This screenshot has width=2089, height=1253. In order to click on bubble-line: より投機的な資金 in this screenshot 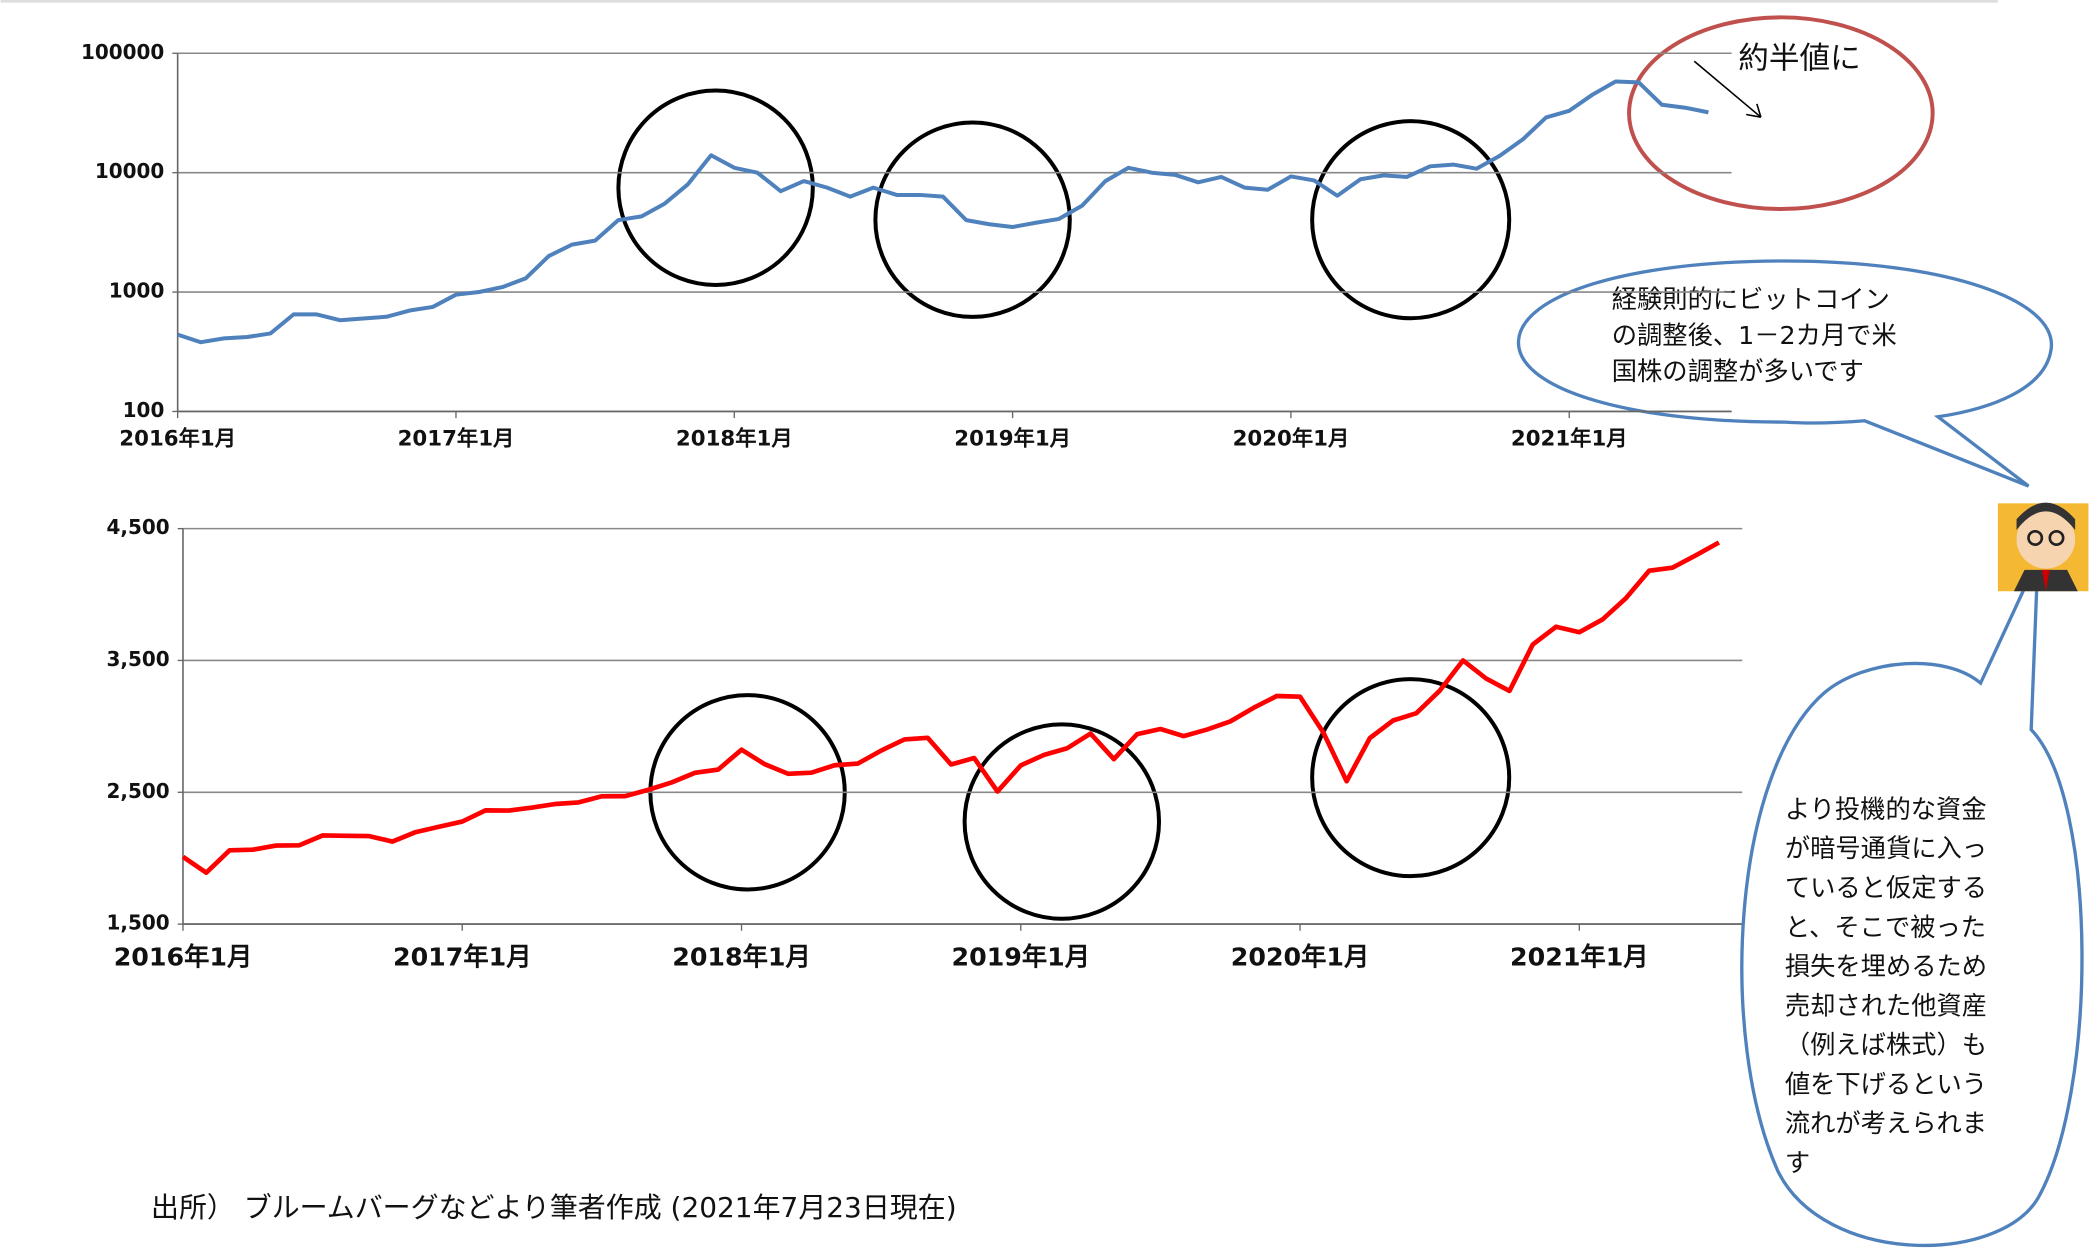, I will do `click(1886, 809)`.